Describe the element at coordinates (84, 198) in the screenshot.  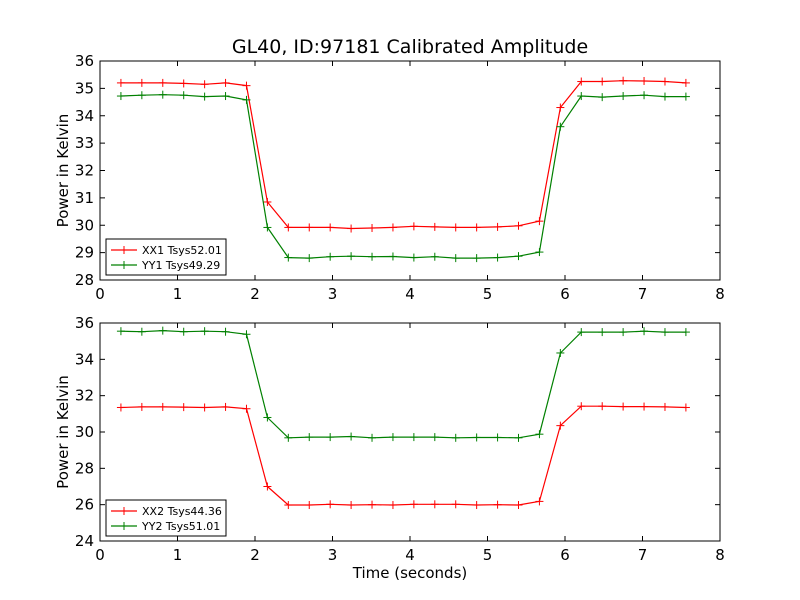
I see `y-tick-label: 31` at that location.